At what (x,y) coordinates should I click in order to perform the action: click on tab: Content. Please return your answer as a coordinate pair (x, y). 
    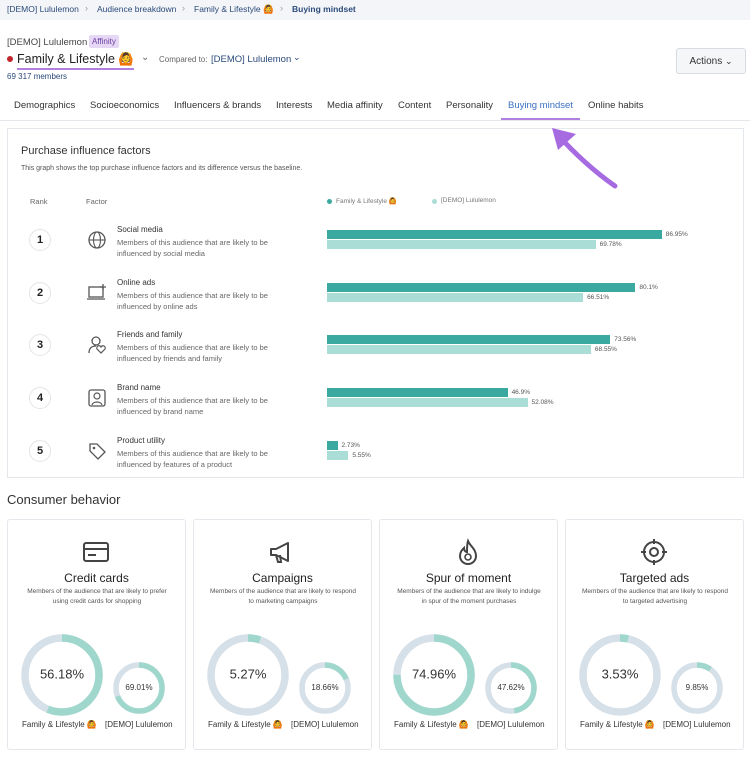
    Looking at the image, I should click on (415, 105).